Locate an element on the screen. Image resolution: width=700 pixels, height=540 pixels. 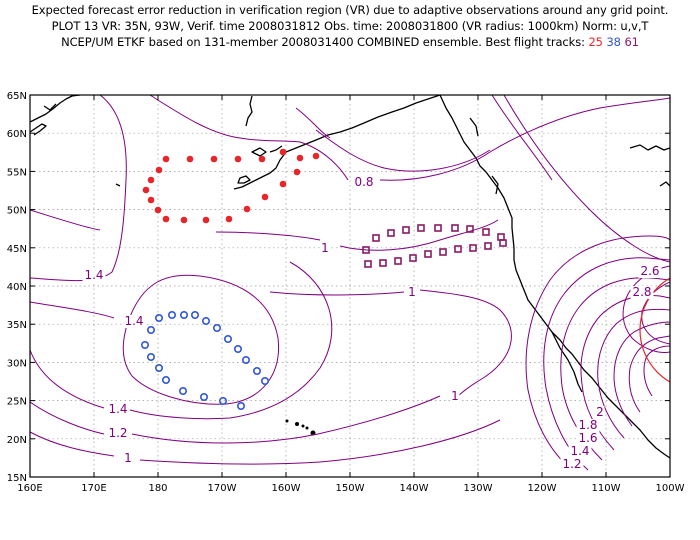
lat-label: 40N is located at coordinates (17, 287).